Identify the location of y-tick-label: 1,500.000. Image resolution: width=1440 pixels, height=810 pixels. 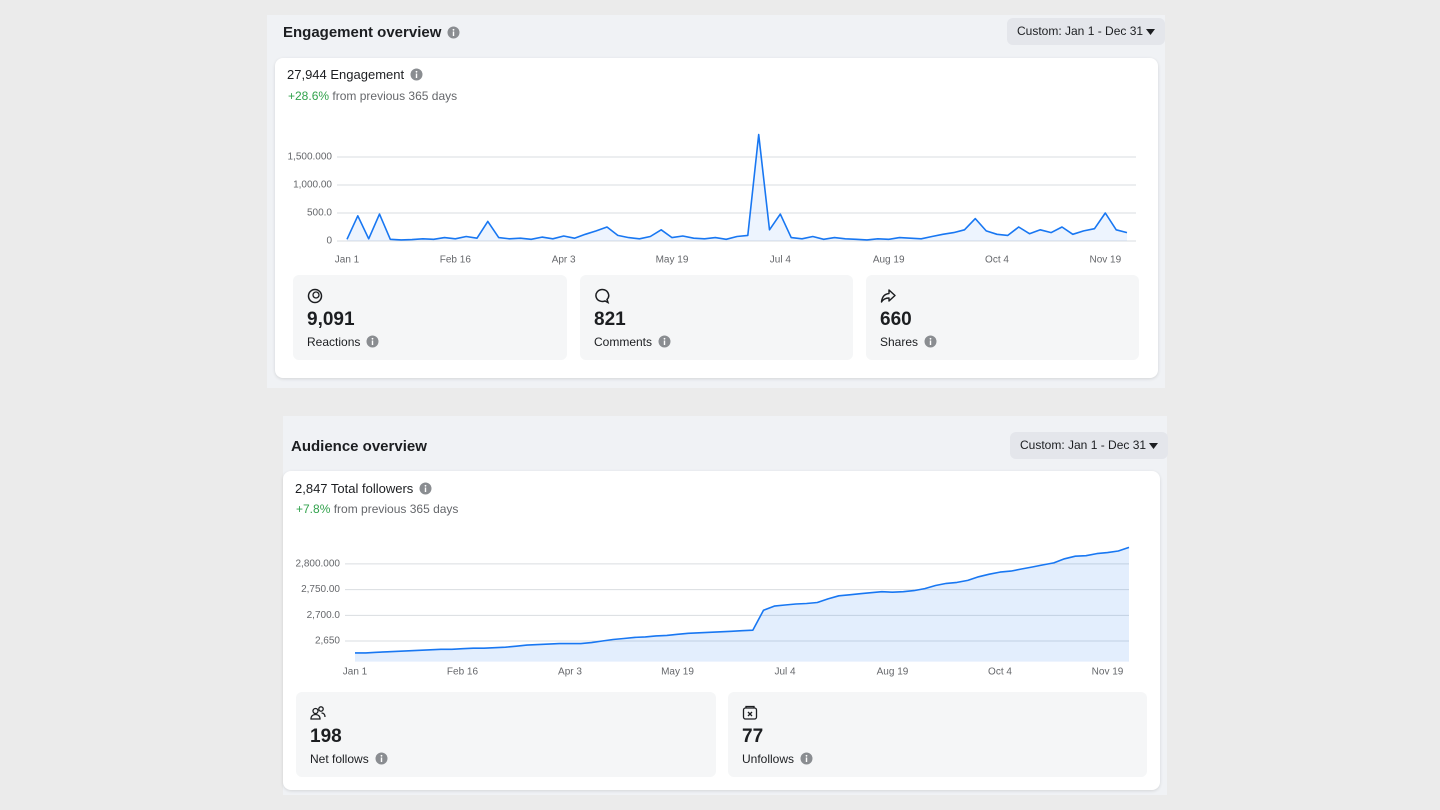
(310, 157).